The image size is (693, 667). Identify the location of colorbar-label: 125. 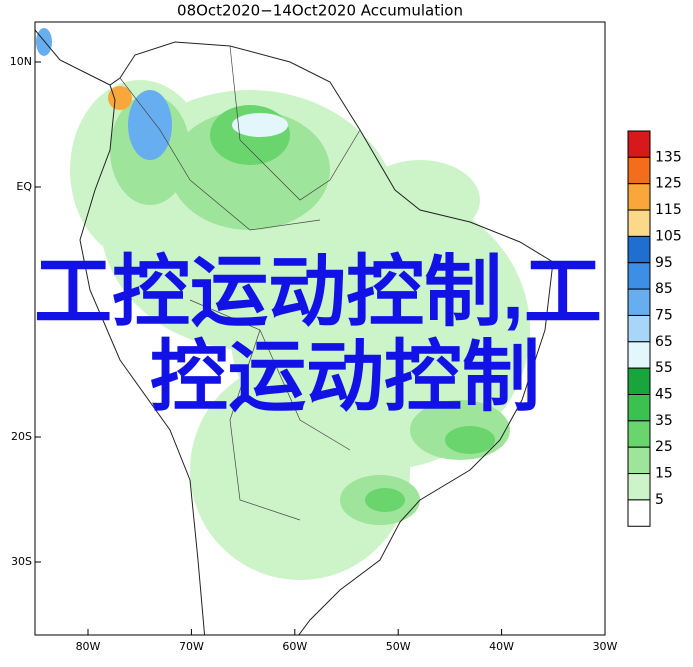
(668, 184).